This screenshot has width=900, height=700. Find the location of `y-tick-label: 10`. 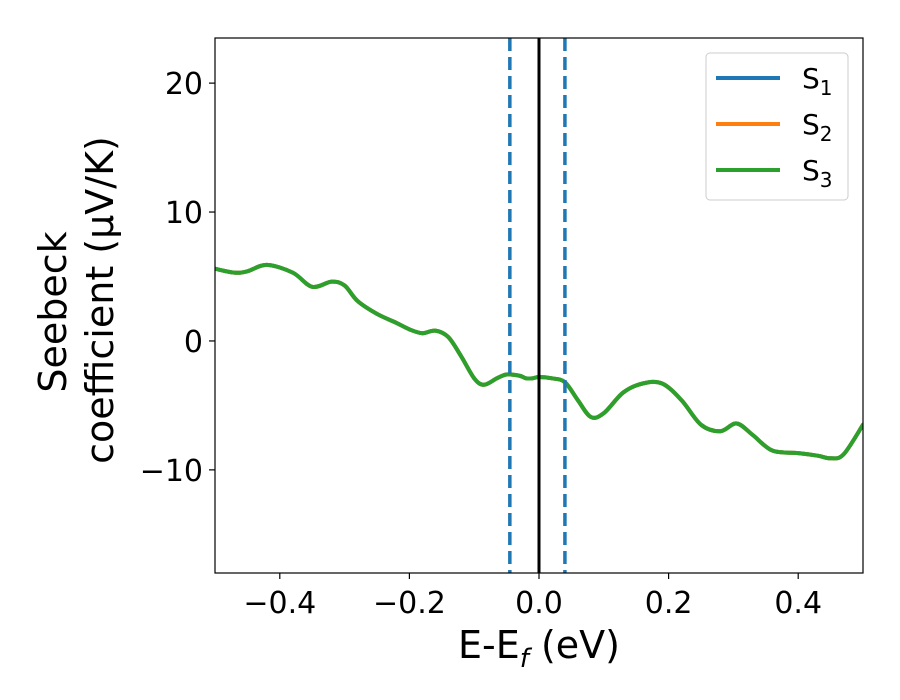

y-tick-label: 10 is located at coordinates (184, 213).